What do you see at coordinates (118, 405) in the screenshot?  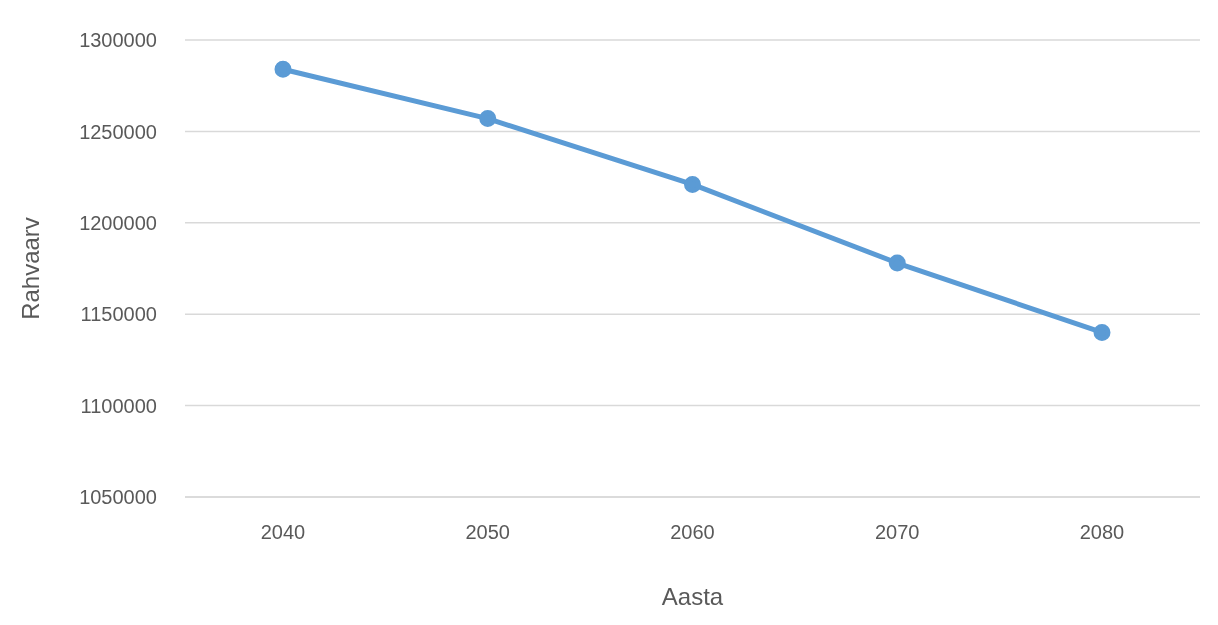 I see `y-tick-label: 1100000` at bounding box center [118, 405].